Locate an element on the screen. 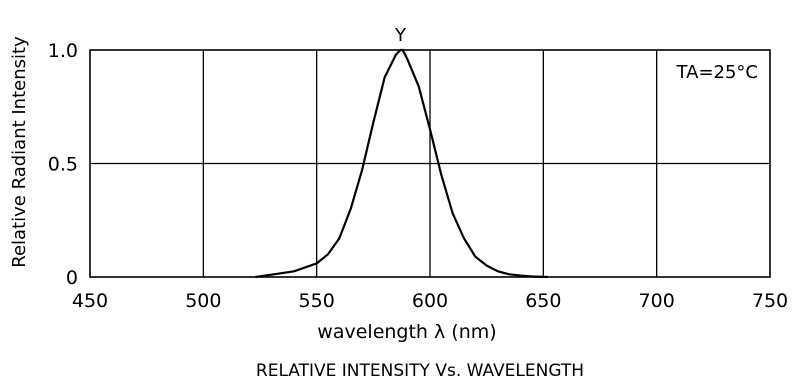  series-label: Y is located at coordinates (400, 35).